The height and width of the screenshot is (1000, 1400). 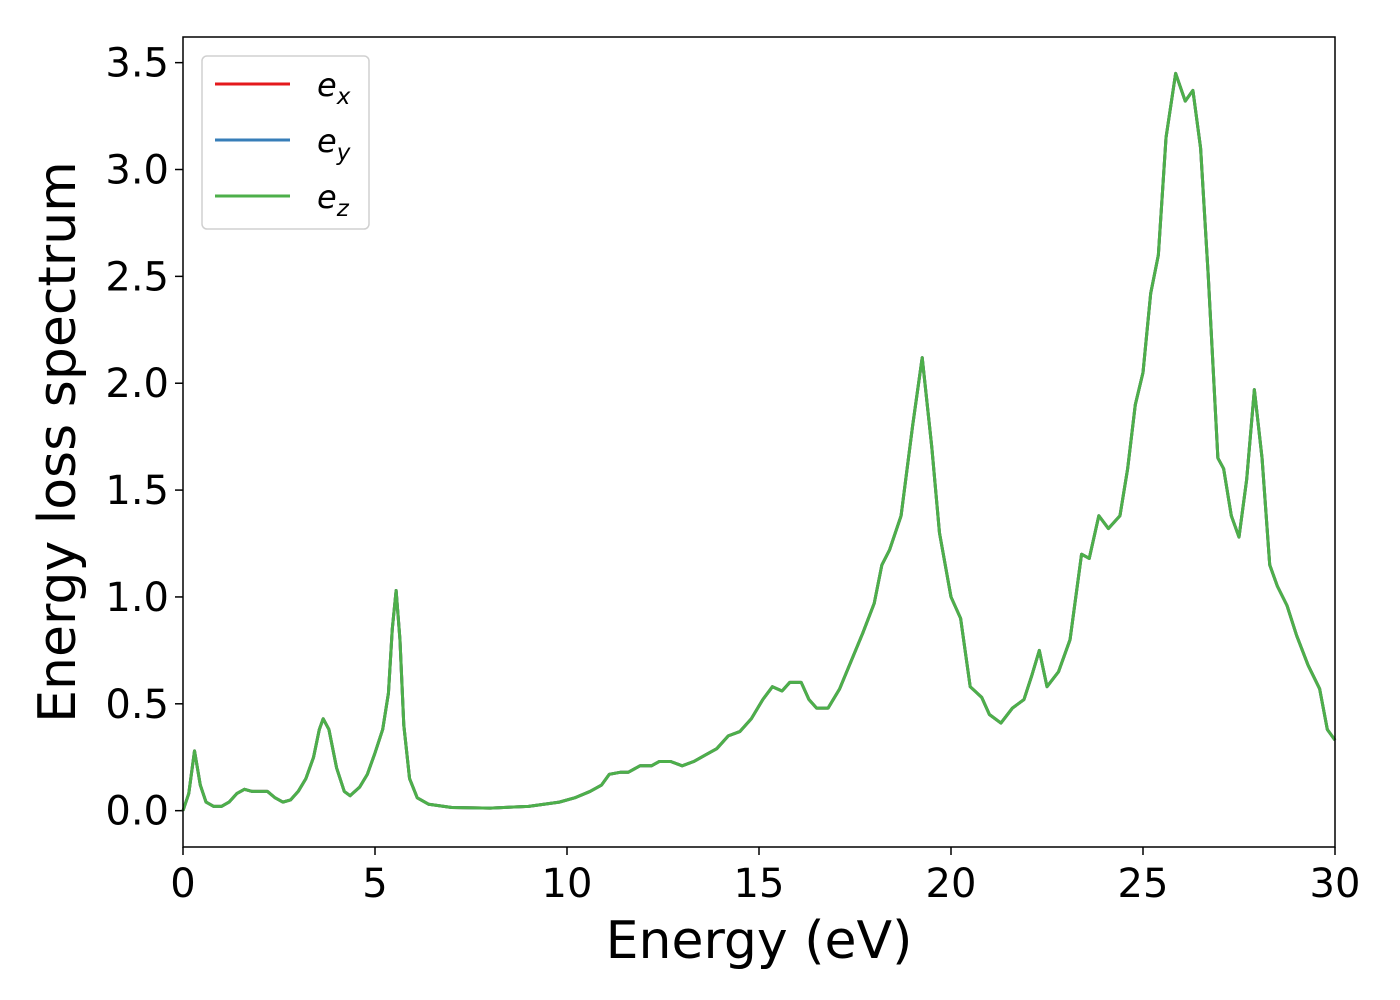 What do you see at coordinates (137, 812) in the screenshot?
I see `y-tick-label: 0.0` at bounding box center [137, 812].